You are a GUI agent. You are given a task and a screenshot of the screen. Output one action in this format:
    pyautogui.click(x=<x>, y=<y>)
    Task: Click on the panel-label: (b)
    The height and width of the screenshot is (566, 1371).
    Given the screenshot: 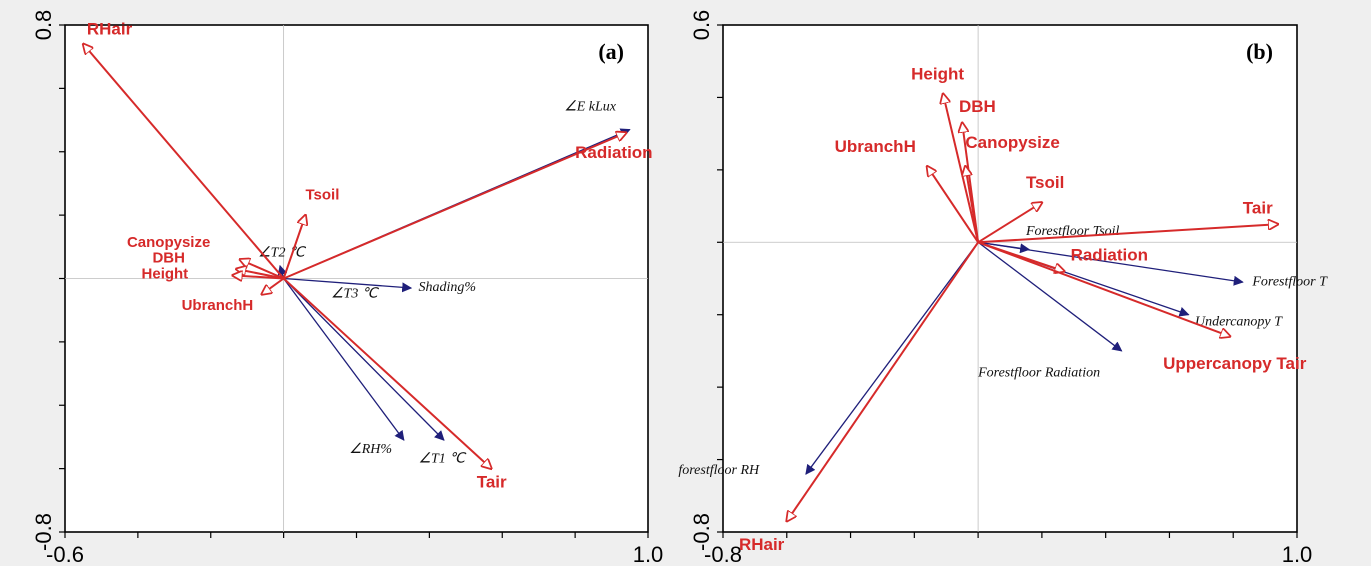 What is the action you would take?
    pyautogui.click(x=1259, y=51)
    